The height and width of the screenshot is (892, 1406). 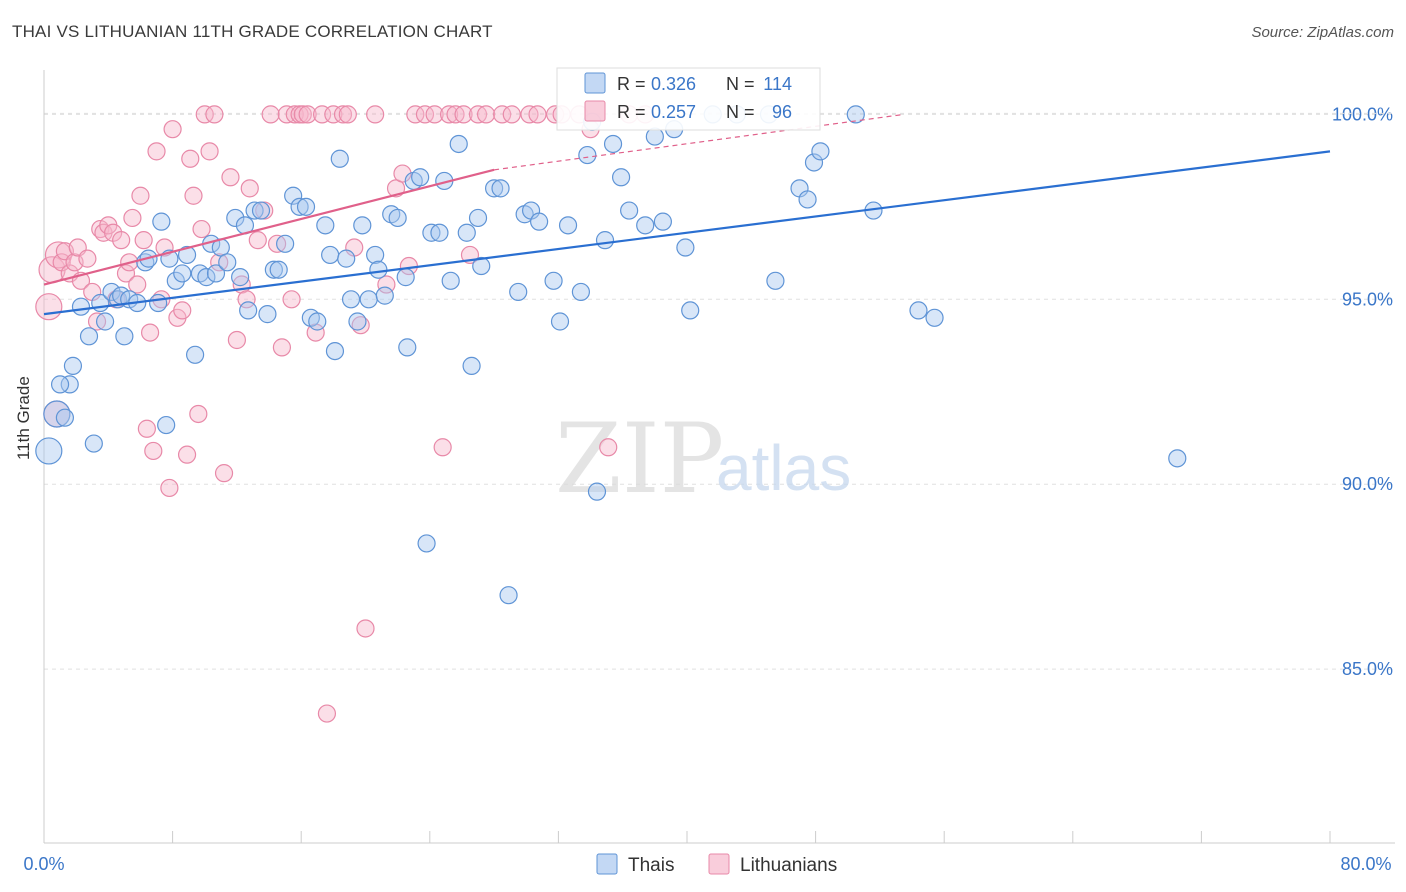 What do you see at coordinates (783, 468) in the screenshot?
I see `watermark-atlas: atlas` at bounding box center [783, 468].